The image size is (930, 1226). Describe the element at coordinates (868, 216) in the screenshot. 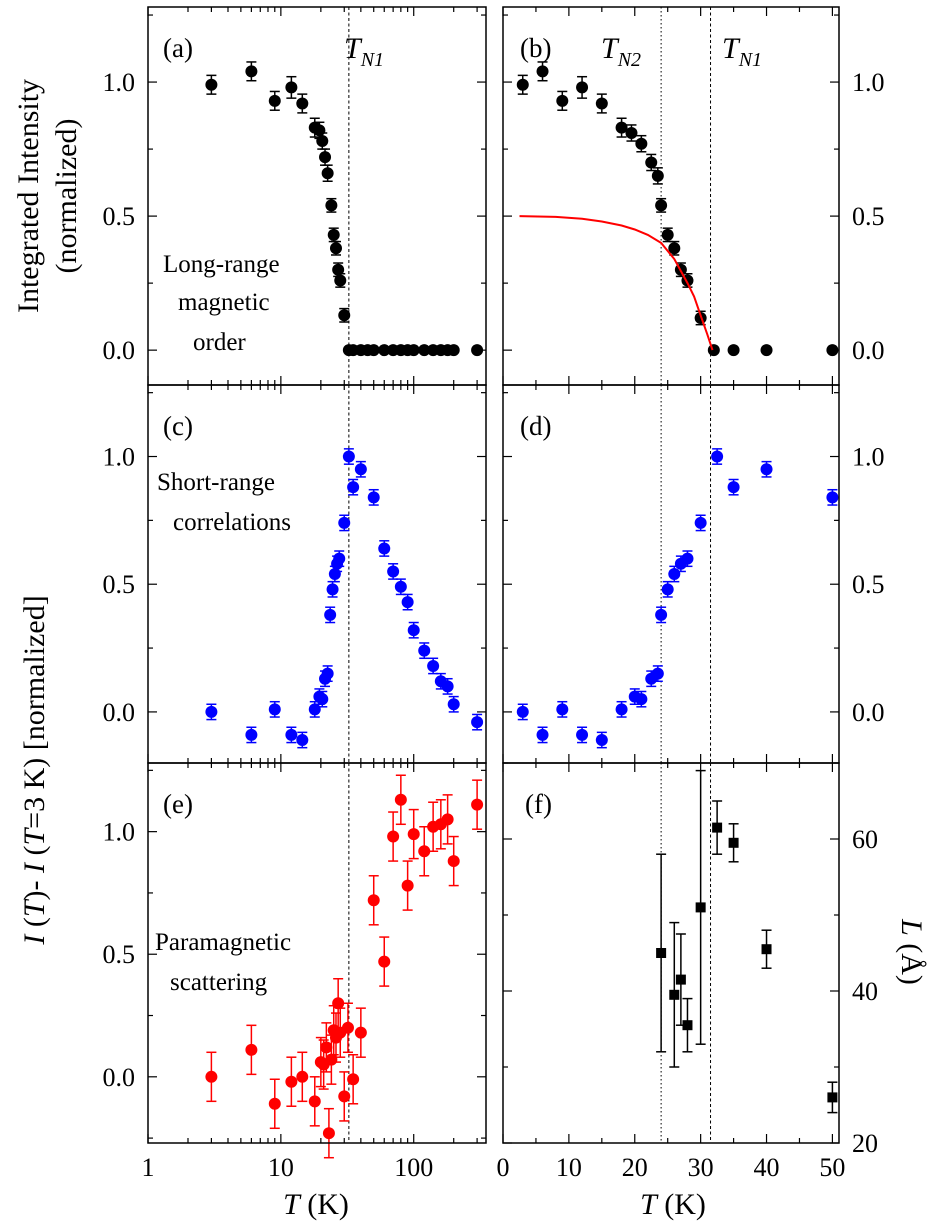

I see `panel-b-y-tick-label: 0.5` at that location.